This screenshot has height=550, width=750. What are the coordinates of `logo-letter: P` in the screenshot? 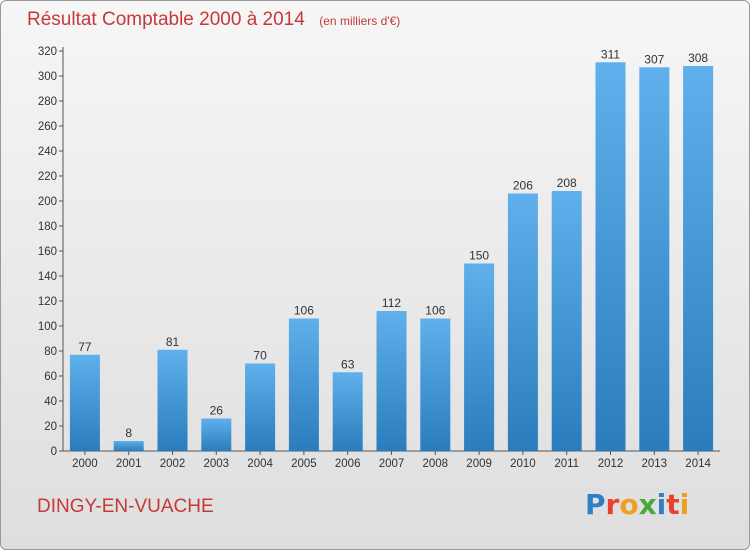 It's located at (595, 504).